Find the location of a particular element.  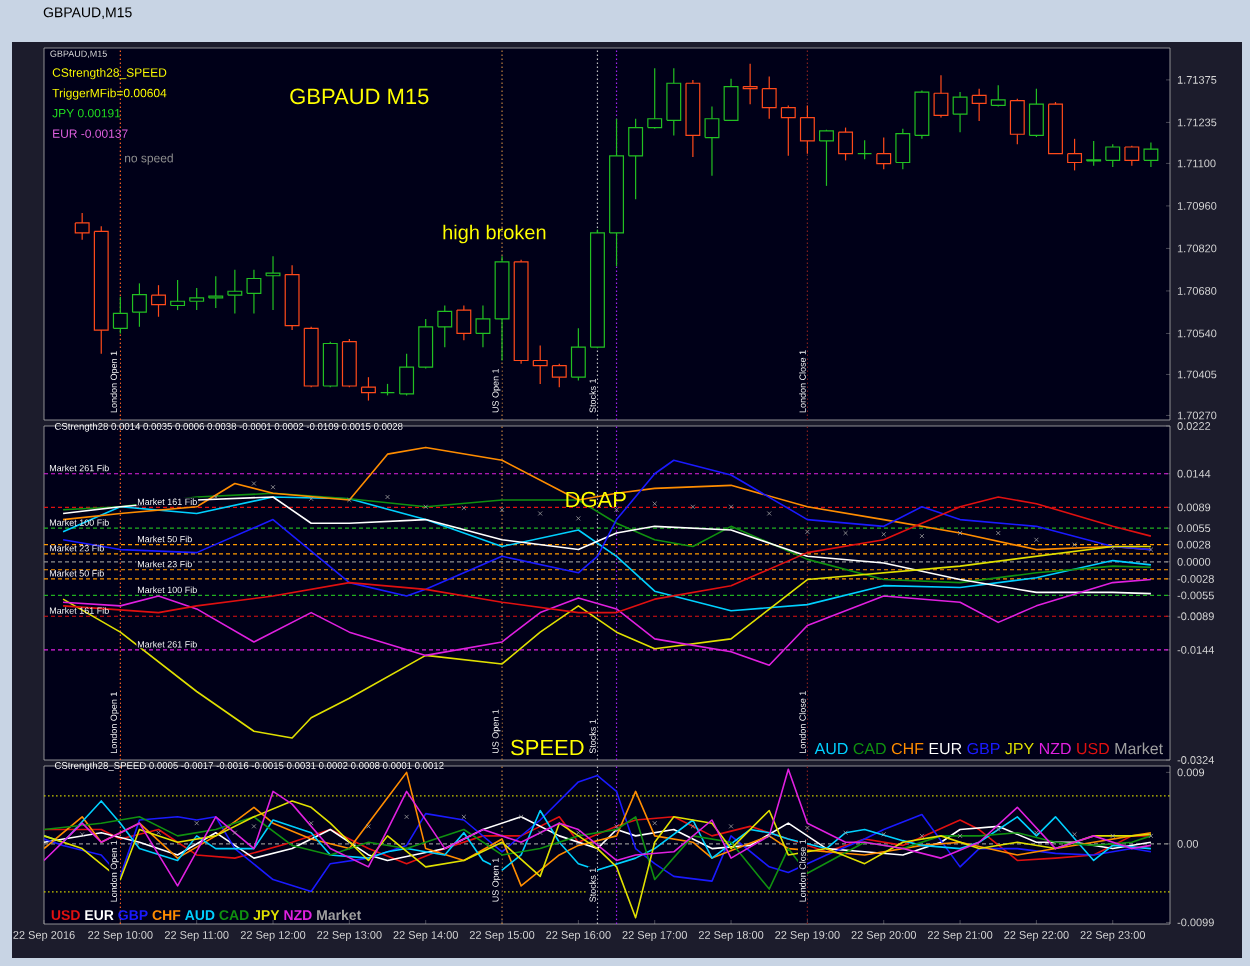

text: NZD is located at coordinates (1055, 749).